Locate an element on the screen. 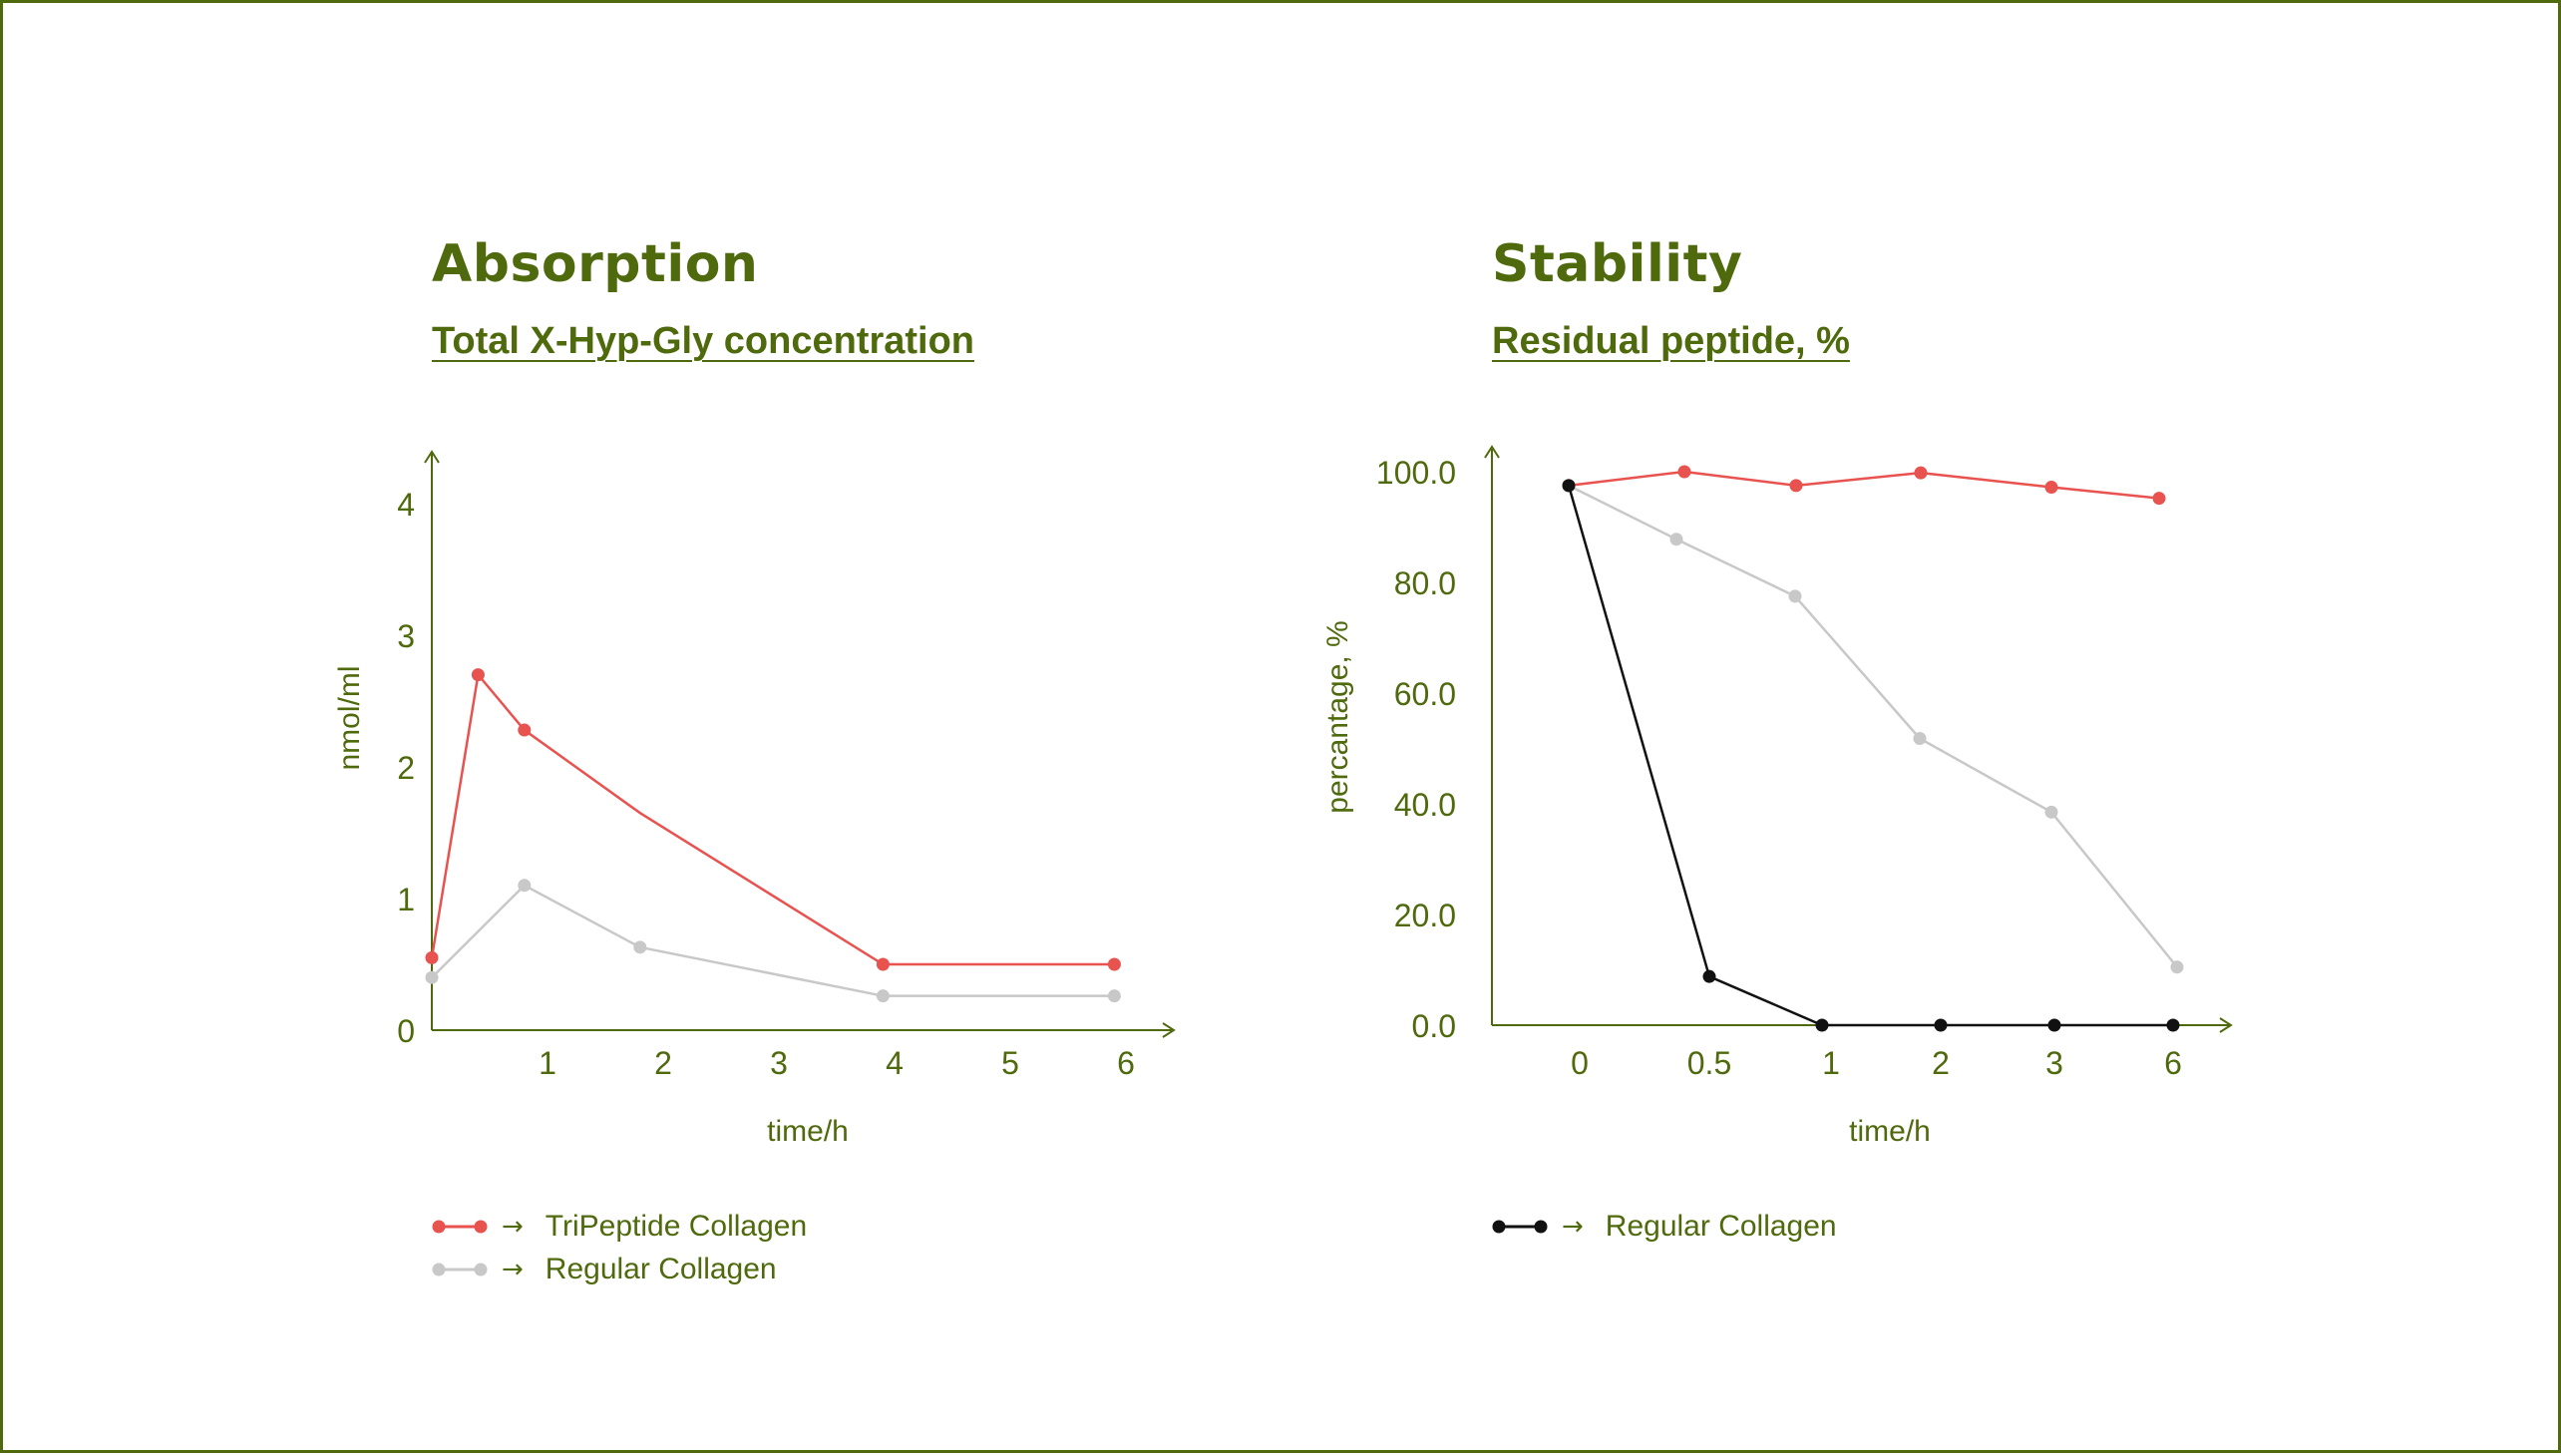 The width and height of the screenshot is (2561, 1456). absorption-y-tick-label: 2 is located at coordinates (406, 768).